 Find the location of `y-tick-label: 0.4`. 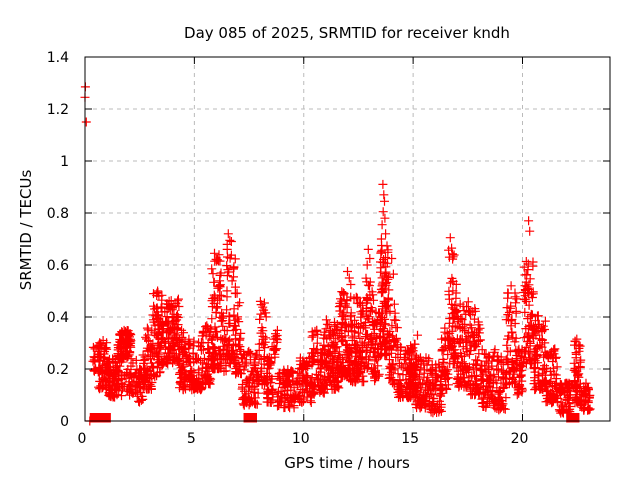

y-tick-label: 0.4 is located at coordinates (58, 318).